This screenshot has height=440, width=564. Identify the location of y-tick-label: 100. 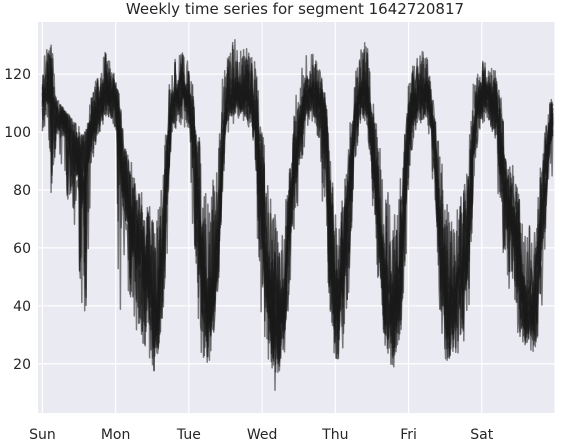
(17, 133).